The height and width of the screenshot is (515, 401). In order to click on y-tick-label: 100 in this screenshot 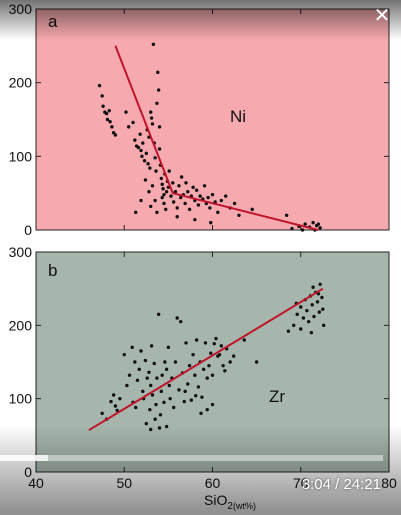, I will do `click(21, 399)`.